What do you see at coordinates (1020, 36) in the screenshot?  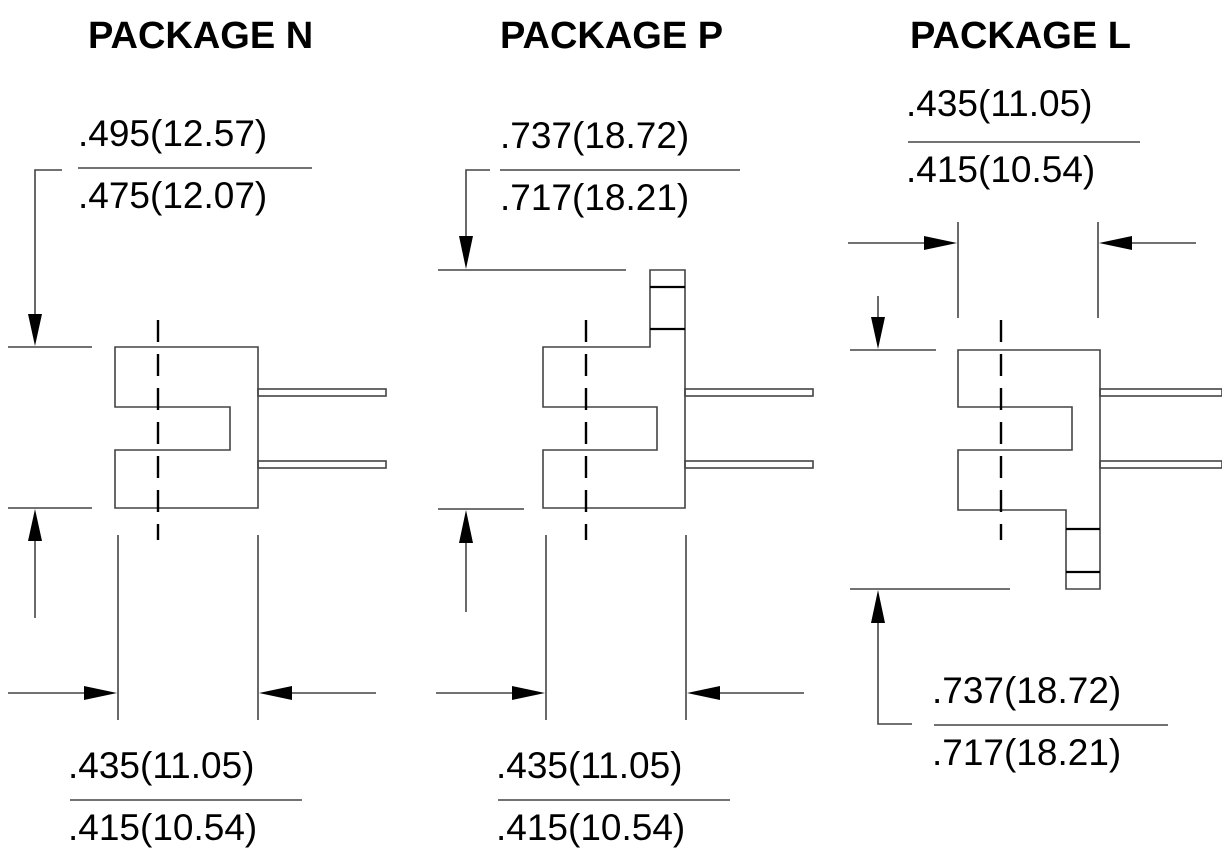 I see `package-l-title: PACKAGE L` at bounding box center [1020, 36].